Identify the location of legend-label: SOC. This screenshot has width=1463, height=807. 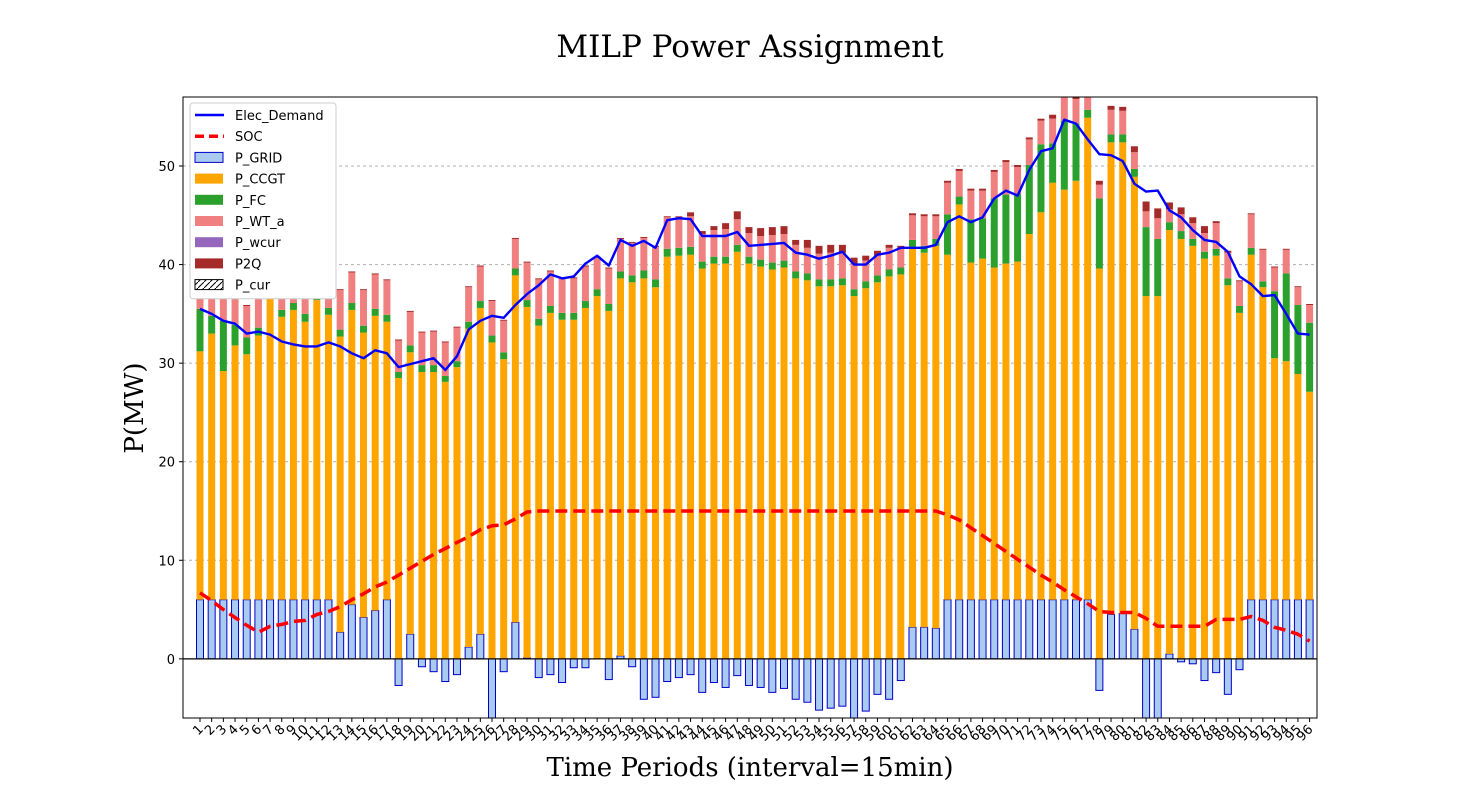
(249, 137).